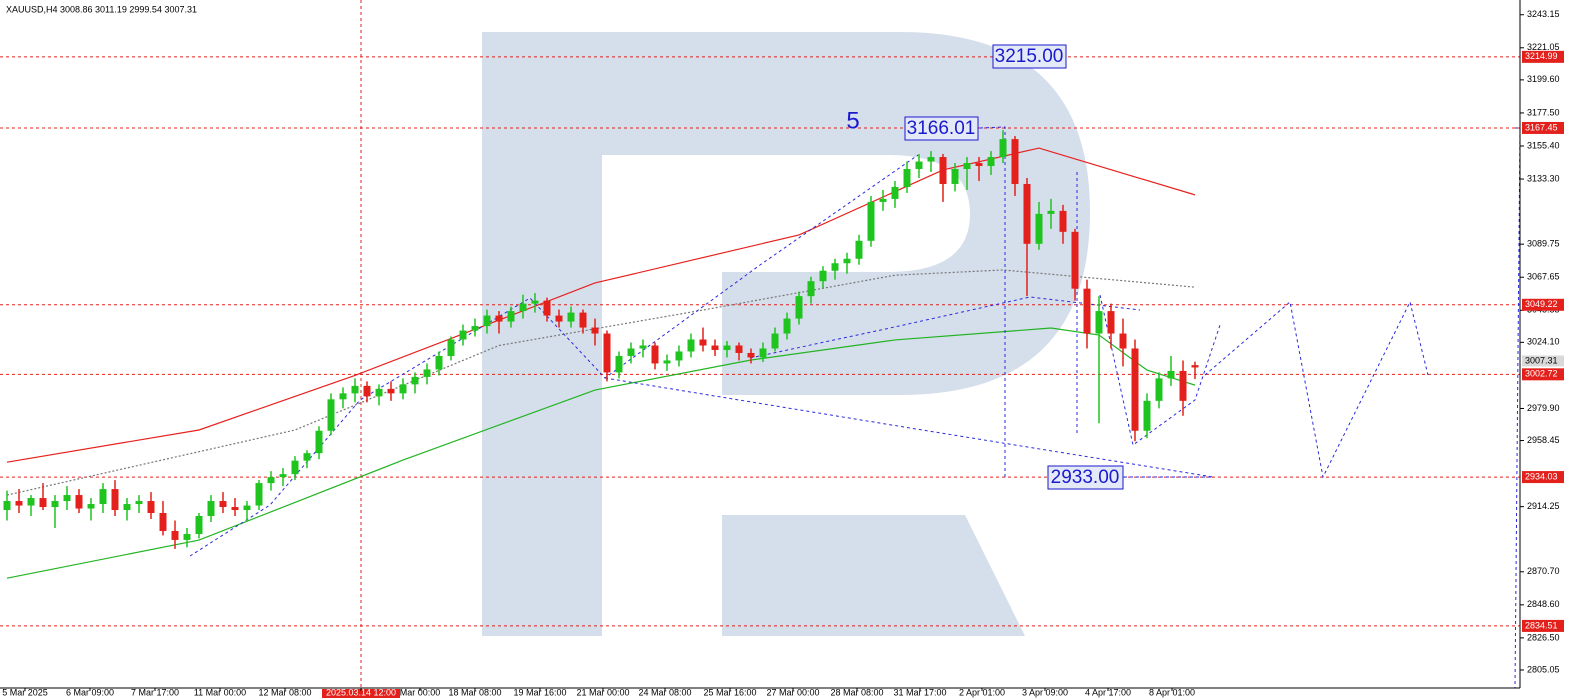 The height and width of the screenshot is (698, 1578). I want to click on level-label: 2934.03, so click(1541, 476).